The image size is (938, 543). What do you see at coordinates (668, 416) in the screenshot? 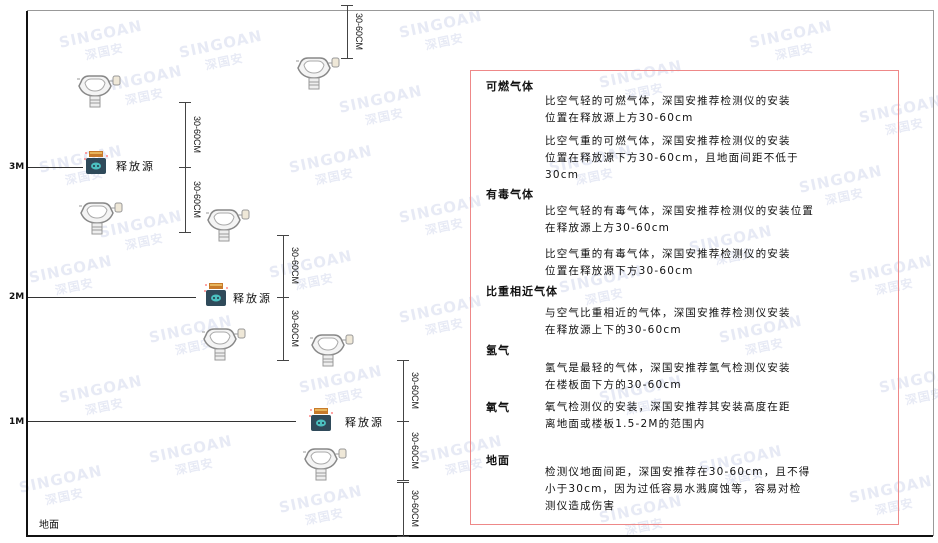
I see `legend-paragraph: 氧气检测仪的安装，深国安推荐其安装高度在距 离地面或楼板1.5-2M的范围内` at bounding box center [668, 416].